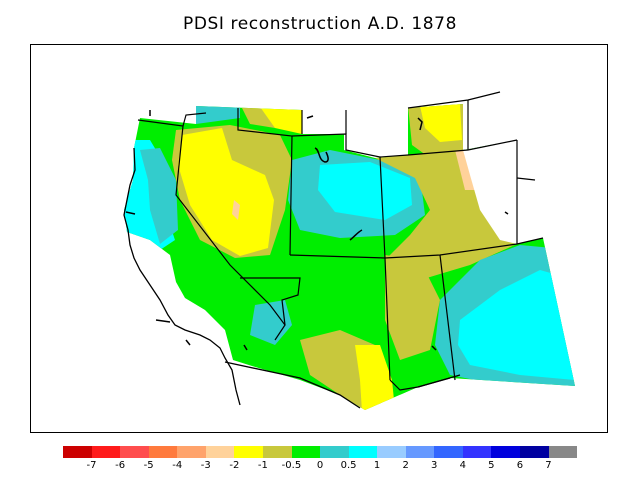 The height and width of the screenshot is (480, 640). Describe the element at coordinates (91, 465) in the screenshot. I see `colorbar-label: -7` at that location.